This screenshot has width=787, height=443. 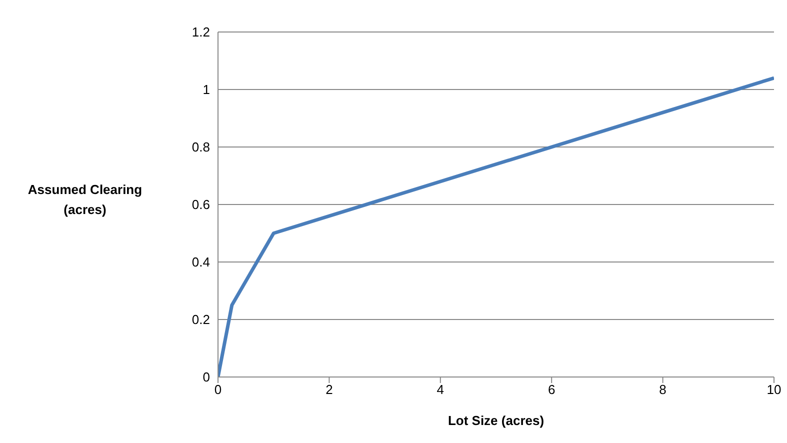 What do you see at coordinates (552, 390) in the screenshot?
I see `x-tick-label: 6` at bounding box center [552, 390].